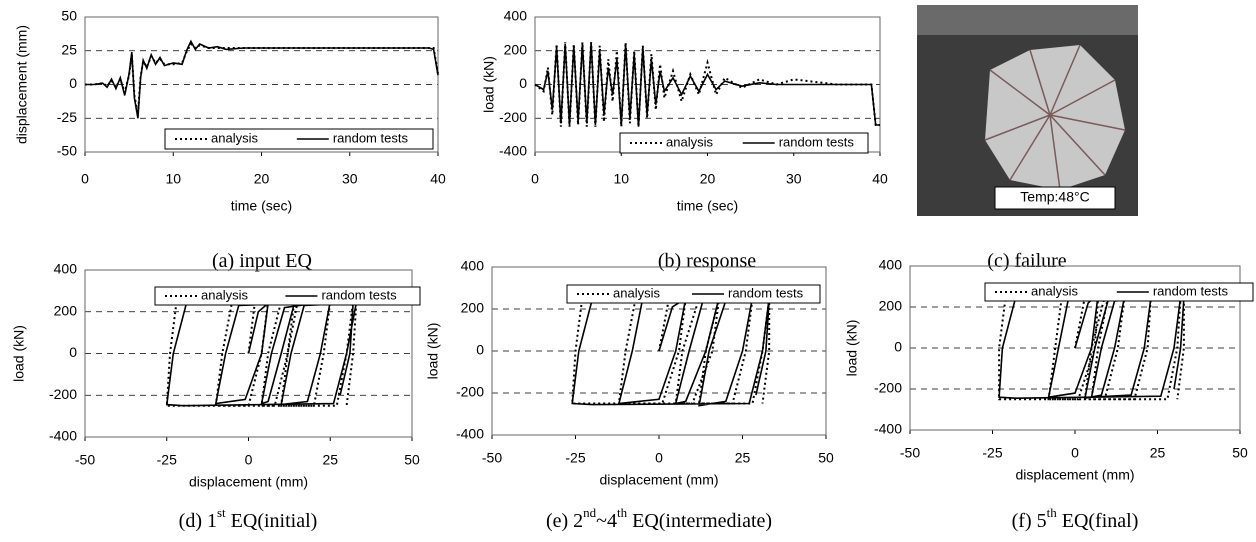  What do you see at coordinates (621, 179) in the screenshot?
I see `x-tick-label: 10` at bounding box center [621, 179].